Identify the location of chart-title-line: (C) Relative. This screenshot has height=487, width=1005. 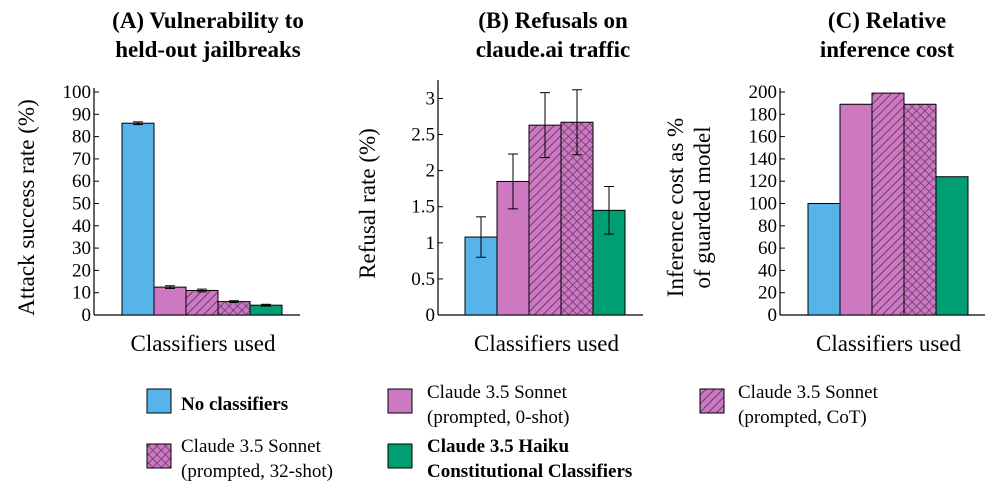
(887, 20).